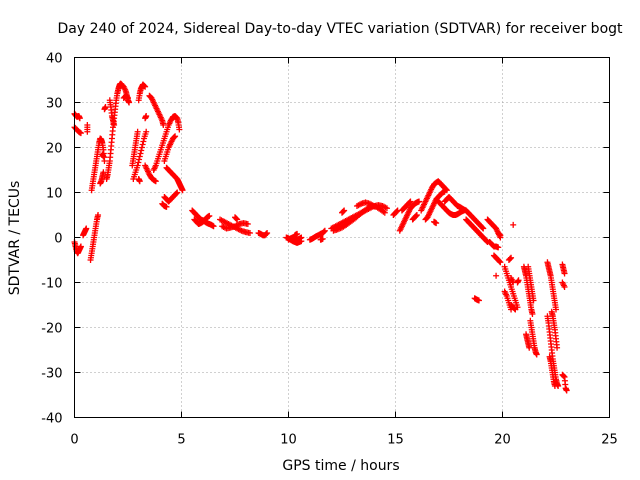 The width and height of the screenshot is (640, 480). Describe the element at coordinates (54, 59) in the screenshot. I see `y-tick-label: 40` at that location.